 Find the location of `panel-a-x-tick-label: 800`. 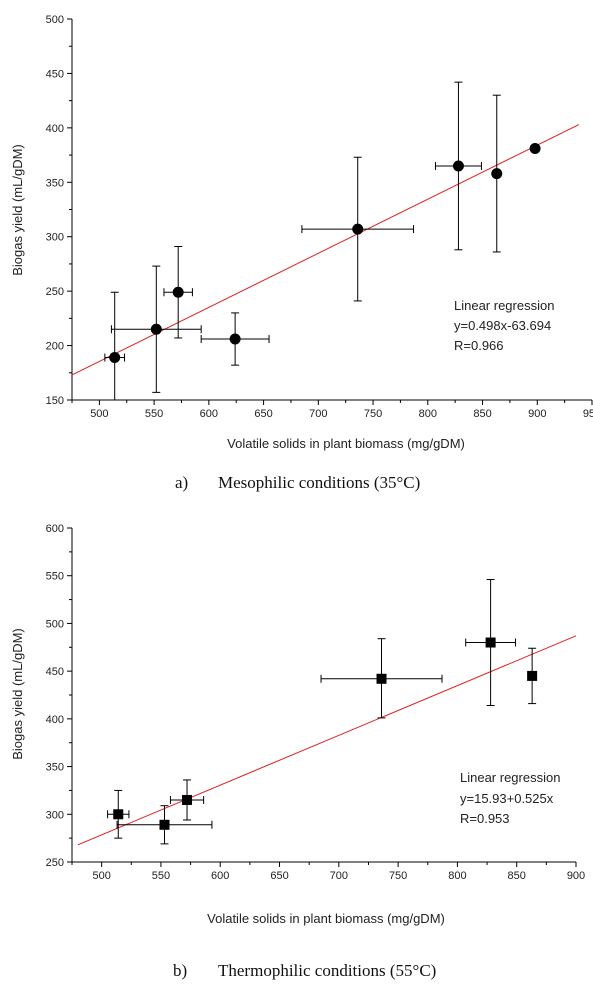

panel-a-x-tick-label: 800 is located at coordinates (428, 414).